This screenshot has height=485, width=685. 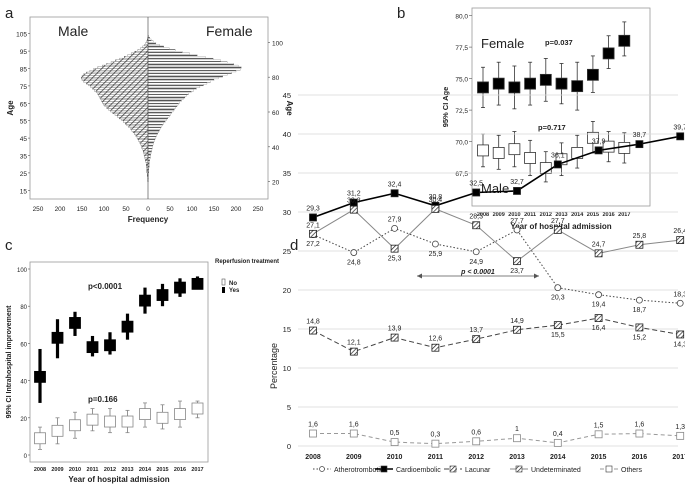 I want to click on y-tick: 80,0, so click(x=461, y=17).